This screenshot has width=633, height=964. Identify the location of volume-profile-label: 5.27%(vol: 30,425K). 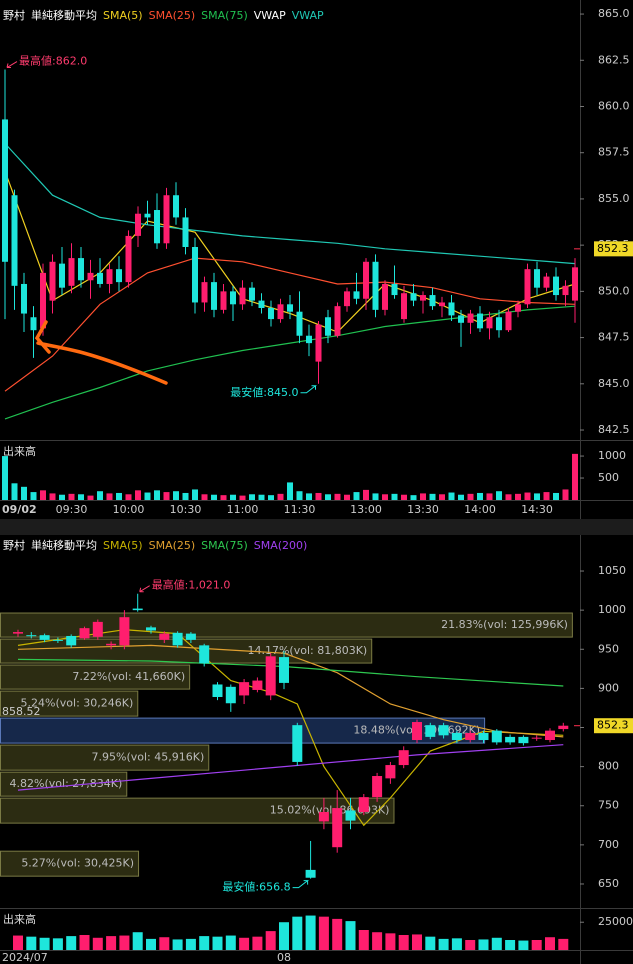
(77, 863).